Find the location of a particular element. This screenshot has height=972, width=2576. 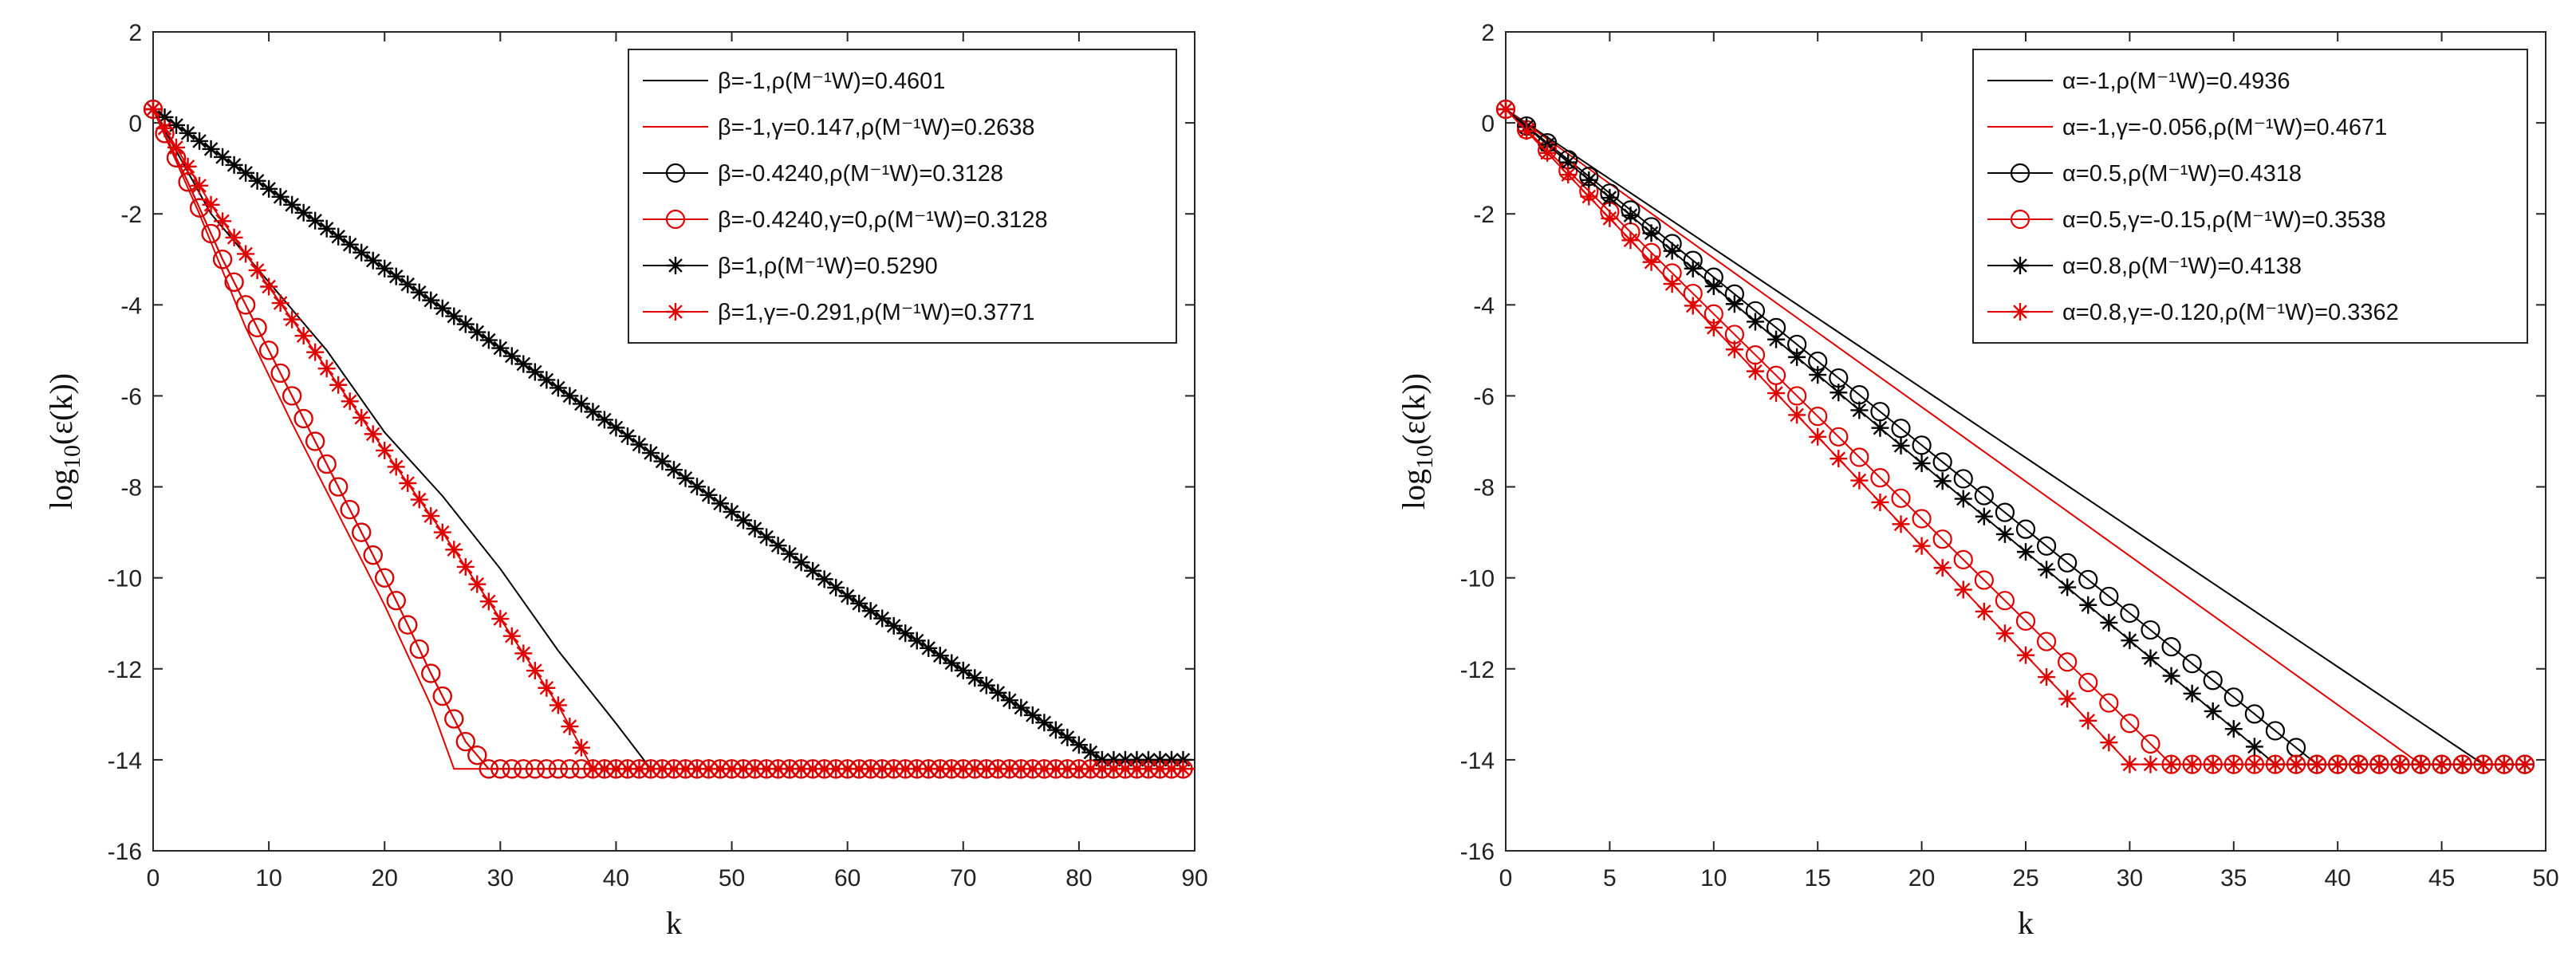

x-tick-label: 50 is located at coordinates (732, 878).